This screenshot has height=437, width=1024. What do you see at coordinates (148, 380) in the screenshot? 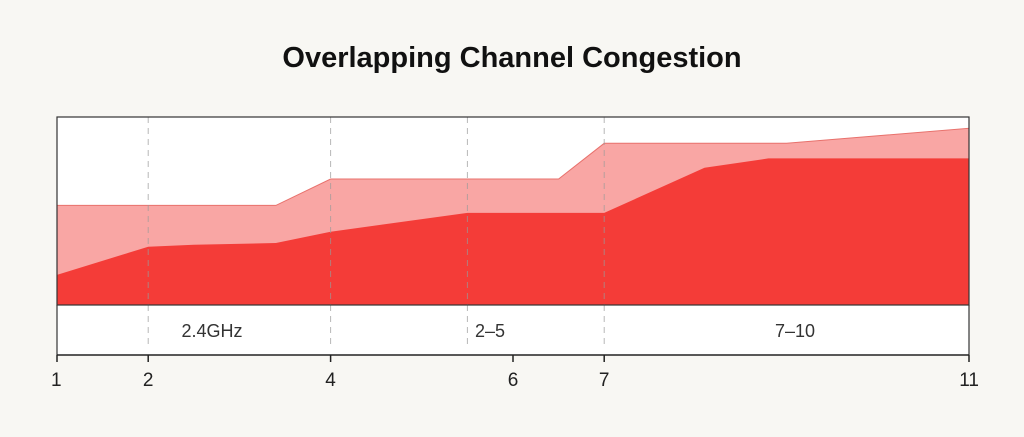
I see `x-tick-label: 2` at bounding box center [148, 380].